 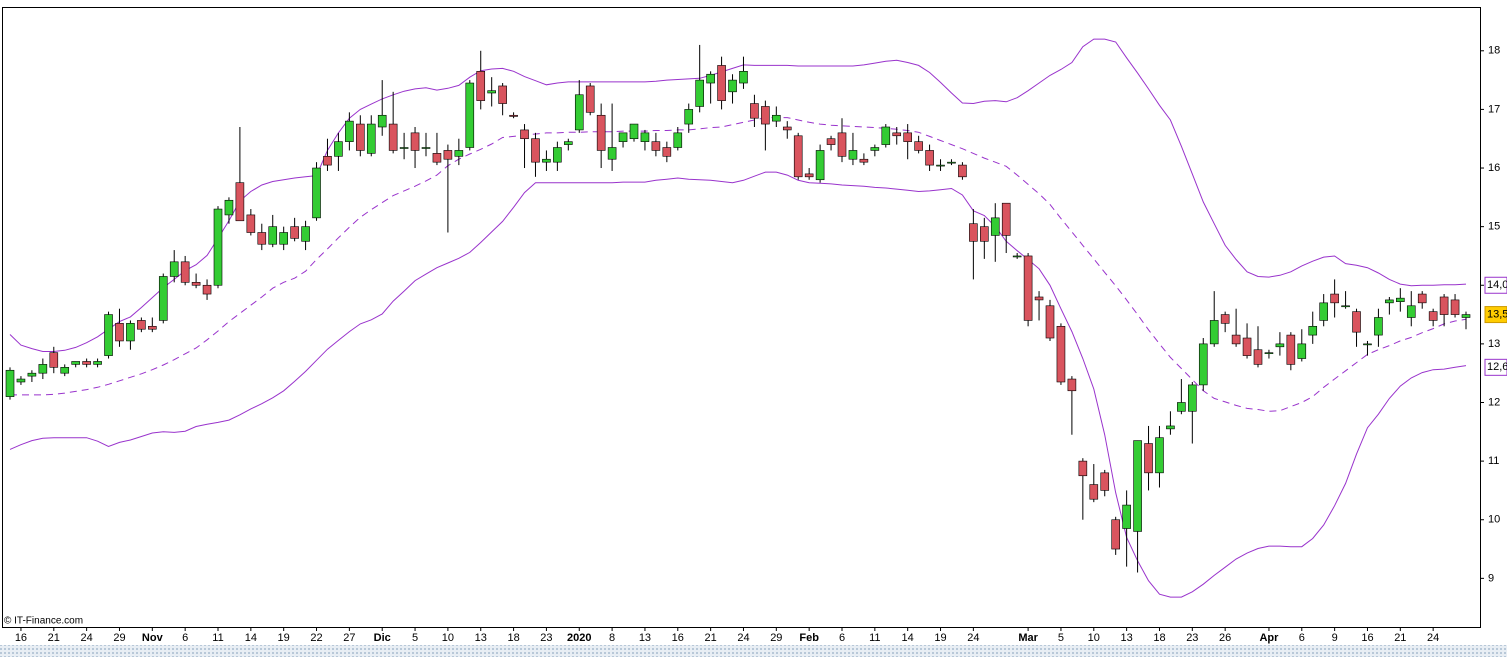 What do you see at coordinates (1497, 314) in the screenshot?
I see `price-tag-label: 13,5` at bounding box center [1497, 314].